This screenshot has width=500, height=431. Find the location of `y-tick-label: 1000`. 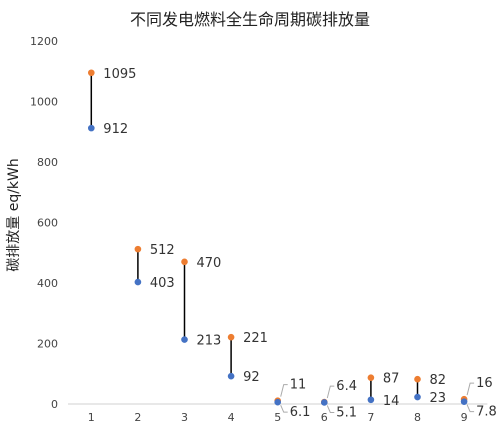

y-tick-label: 1000 is located at coordinates (44, 102).